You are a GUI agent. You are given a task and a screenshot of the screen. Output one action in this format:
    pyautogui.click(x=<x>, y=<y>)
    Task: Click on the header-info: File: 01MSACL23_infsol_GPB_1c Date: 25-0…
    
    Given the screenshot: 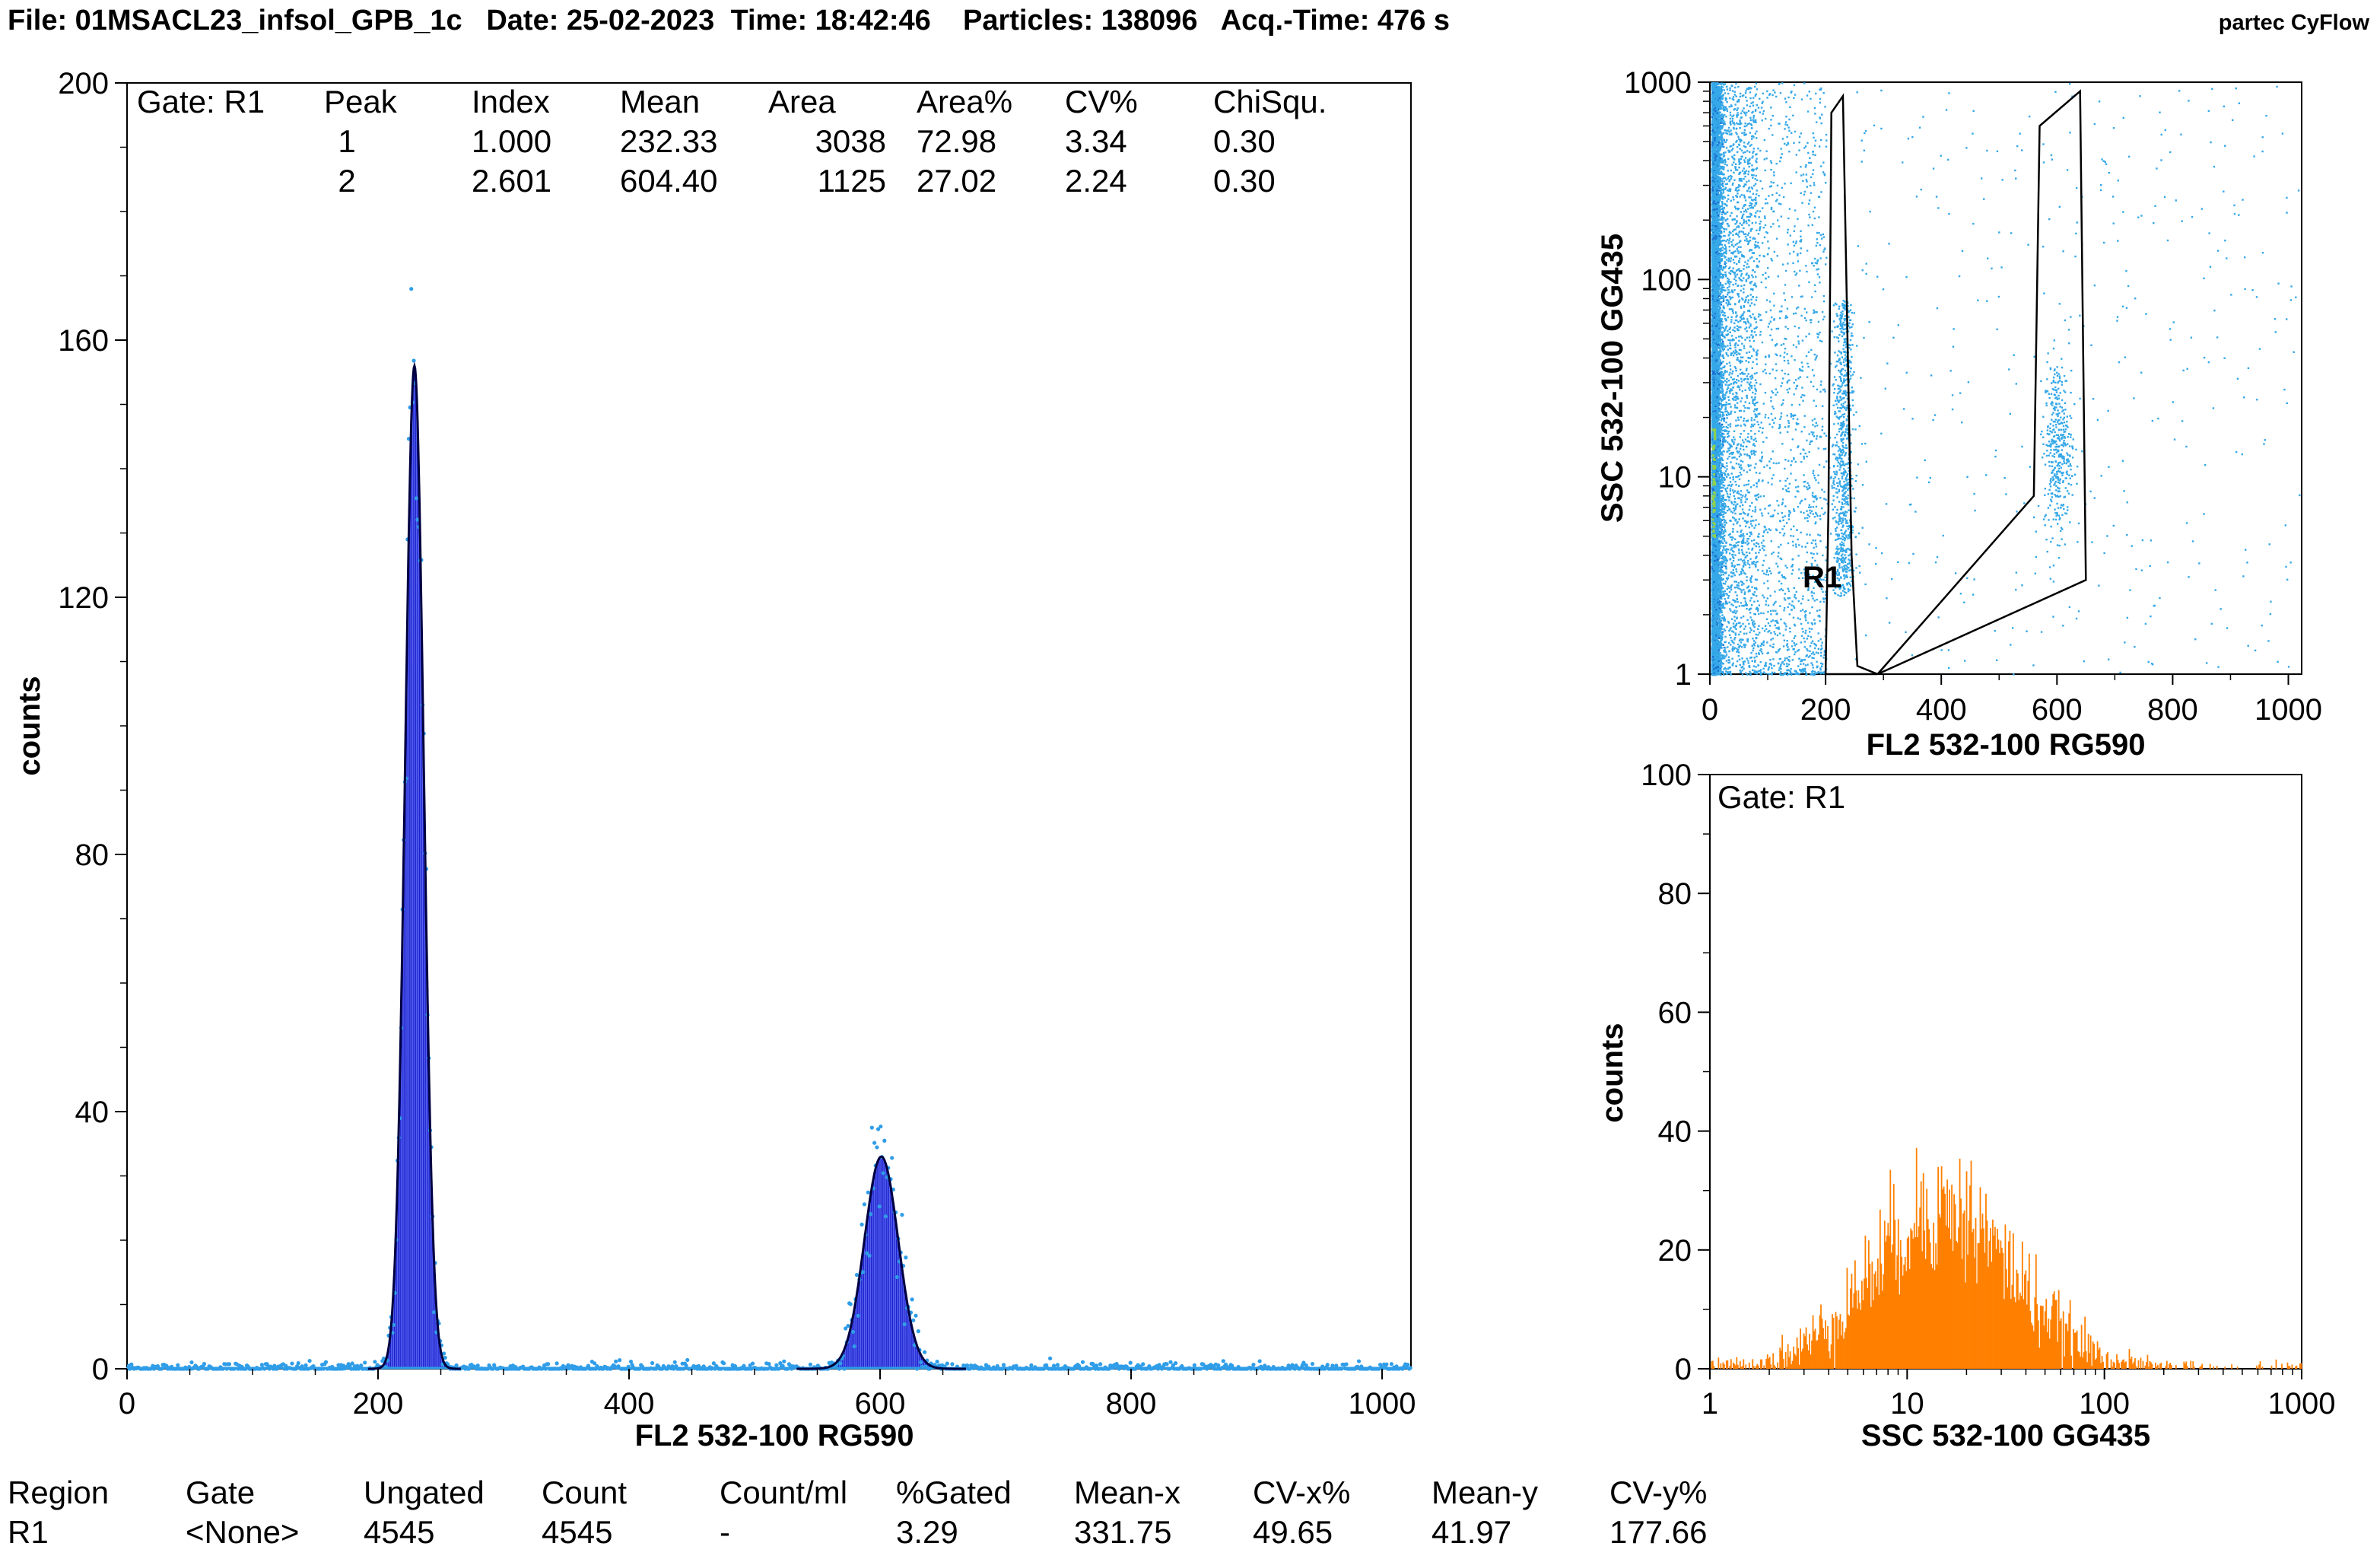 What is the action you would take?
    pyautogui.click(x=729, y=21)
    